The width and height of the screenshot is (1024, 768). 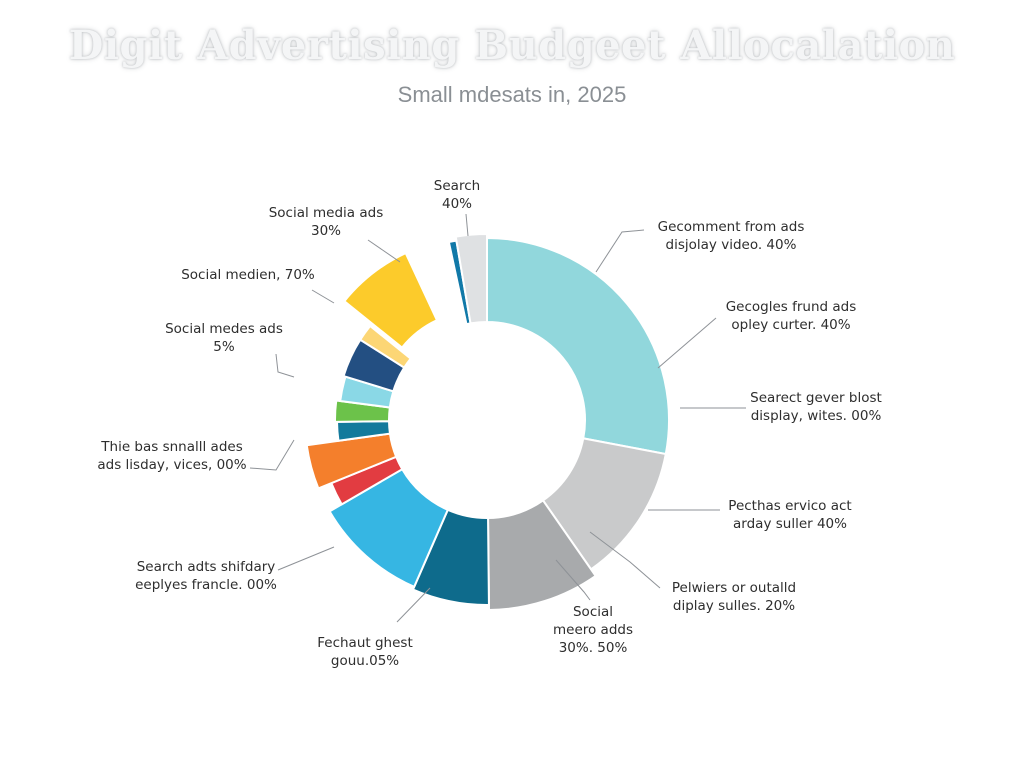 I want to click on slice-label-line: Social medes ads, so click(x=224, y=329).